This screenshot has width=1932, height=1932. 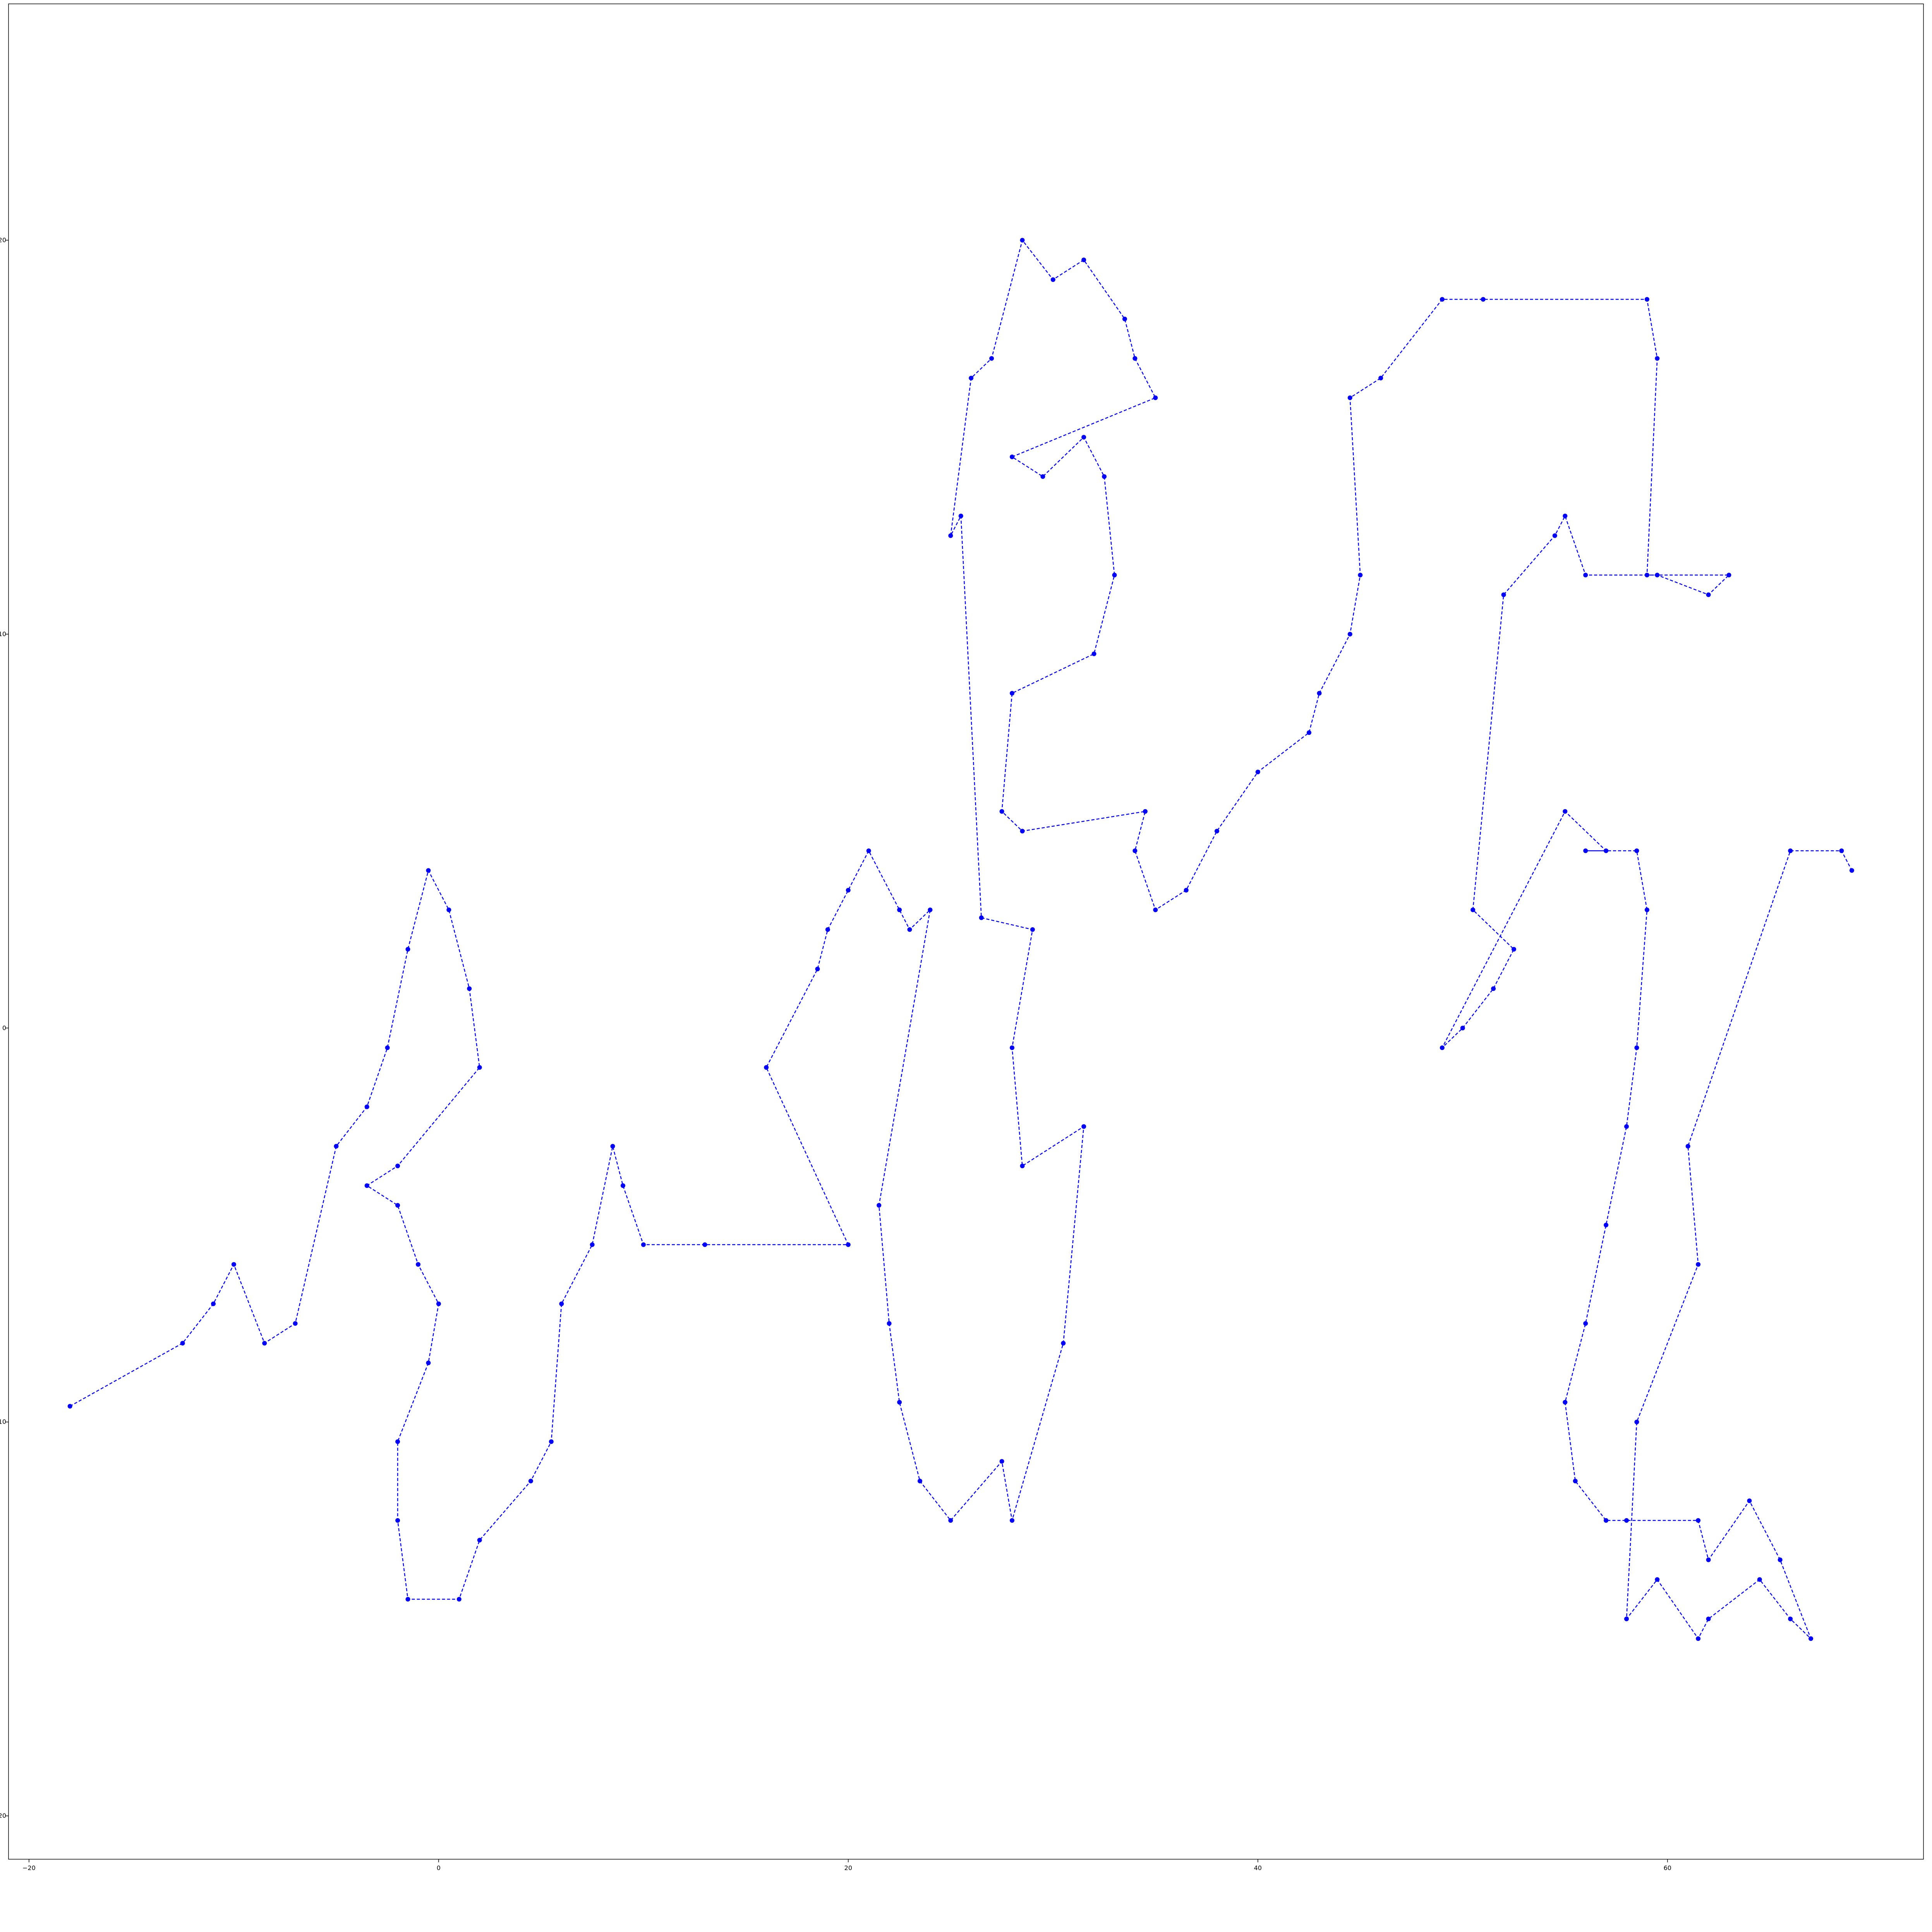 What do you see at coordinates (29, 1868) in the screenshot?
I see `x-tick-label: −20` at bounding box center [29, 1868].